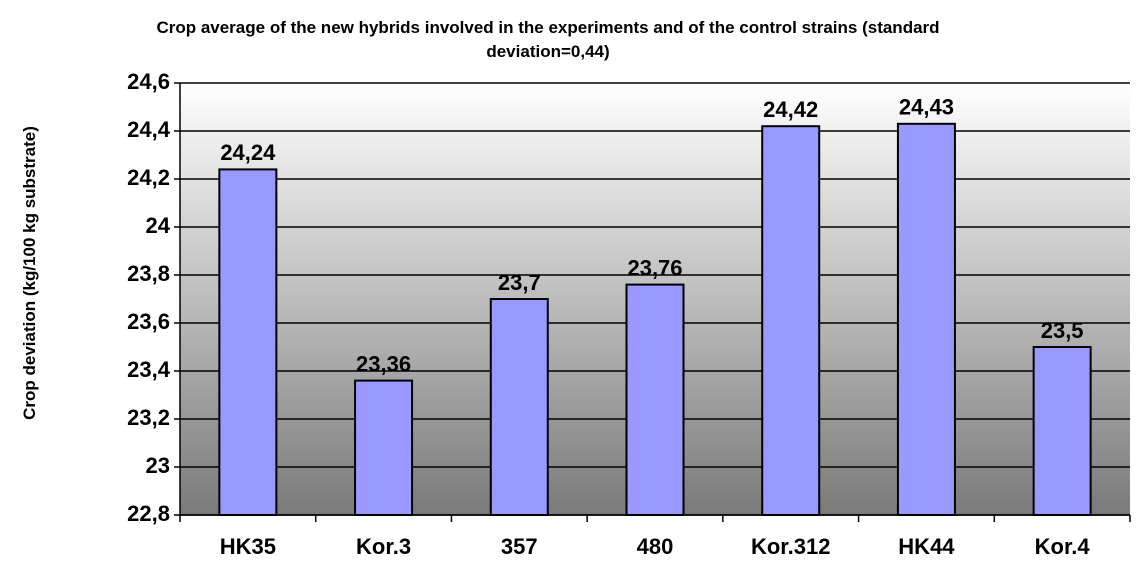 The height and width of the screenshot is (563, 1136). What do you see at coordinates (29, 273) in the screenshot?
I see `y-axis-label: Crop deviation (kg/100 kg substrate)` at bounding box center [29, 273].